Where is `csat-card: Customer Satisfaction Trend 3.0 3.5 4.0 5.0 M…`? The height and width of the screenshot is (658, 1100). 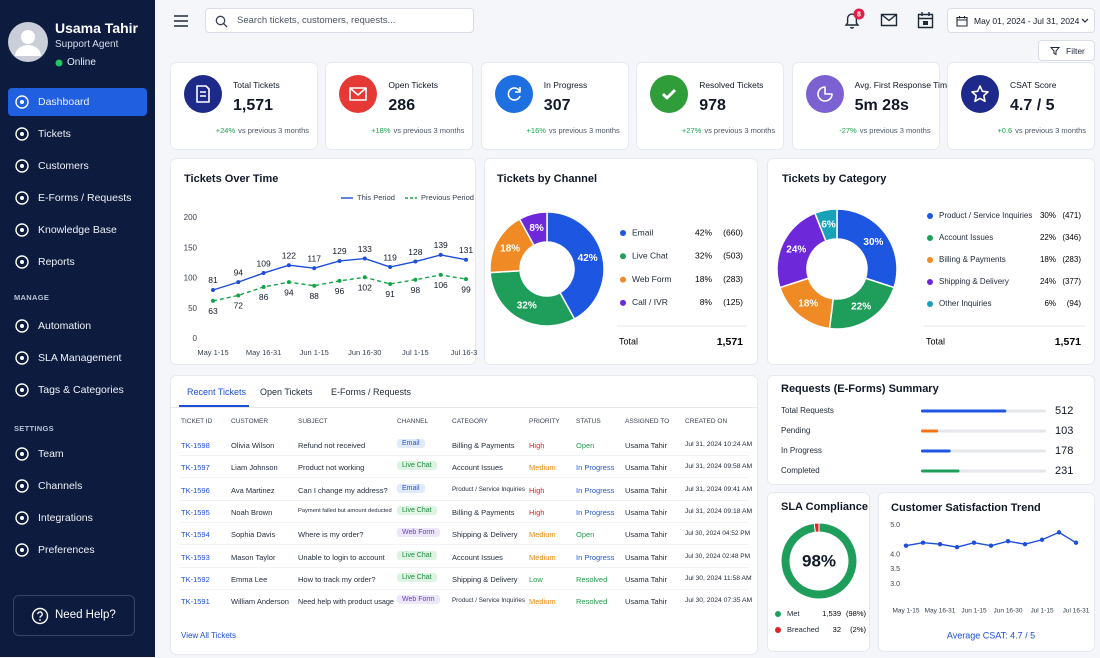
csat-card: Customer Satisfaction Trend 3.0 3.5 4.0 5.0 M… is located at coordinates (986, 572).